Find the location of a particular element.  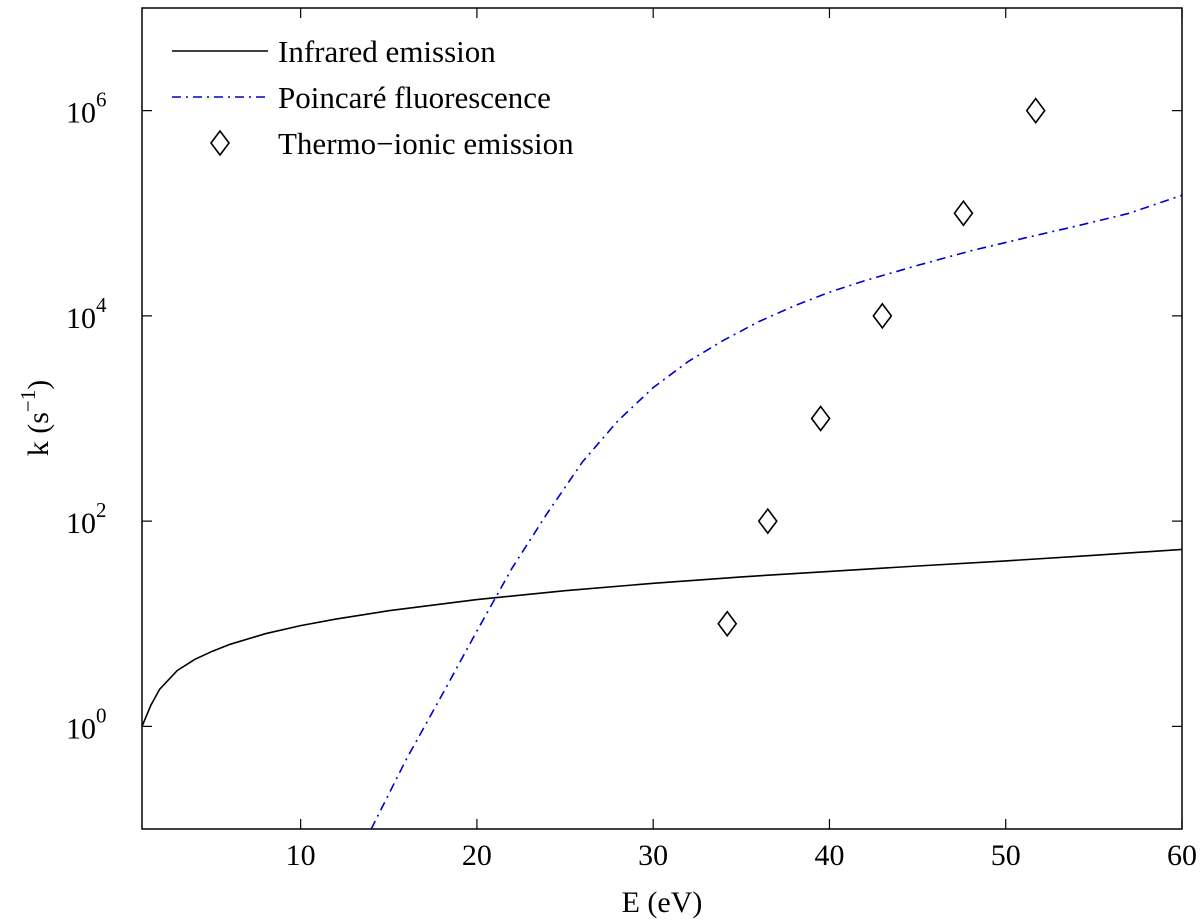

legend-label: Thermo−ionic emission is located at coordinates (426, 143).